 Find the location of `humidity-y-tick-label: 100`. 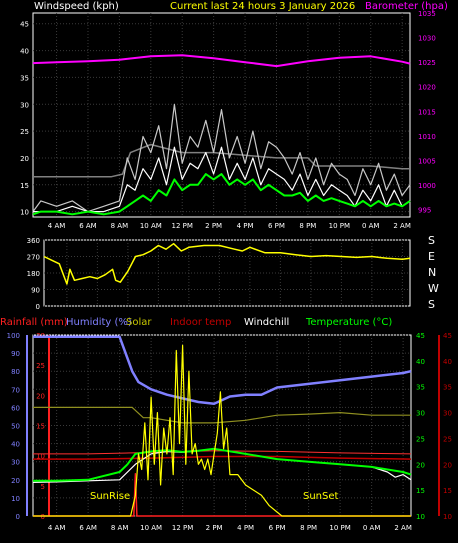

humidity-y-tick-label: 100 is located at coordinates (13, 336).